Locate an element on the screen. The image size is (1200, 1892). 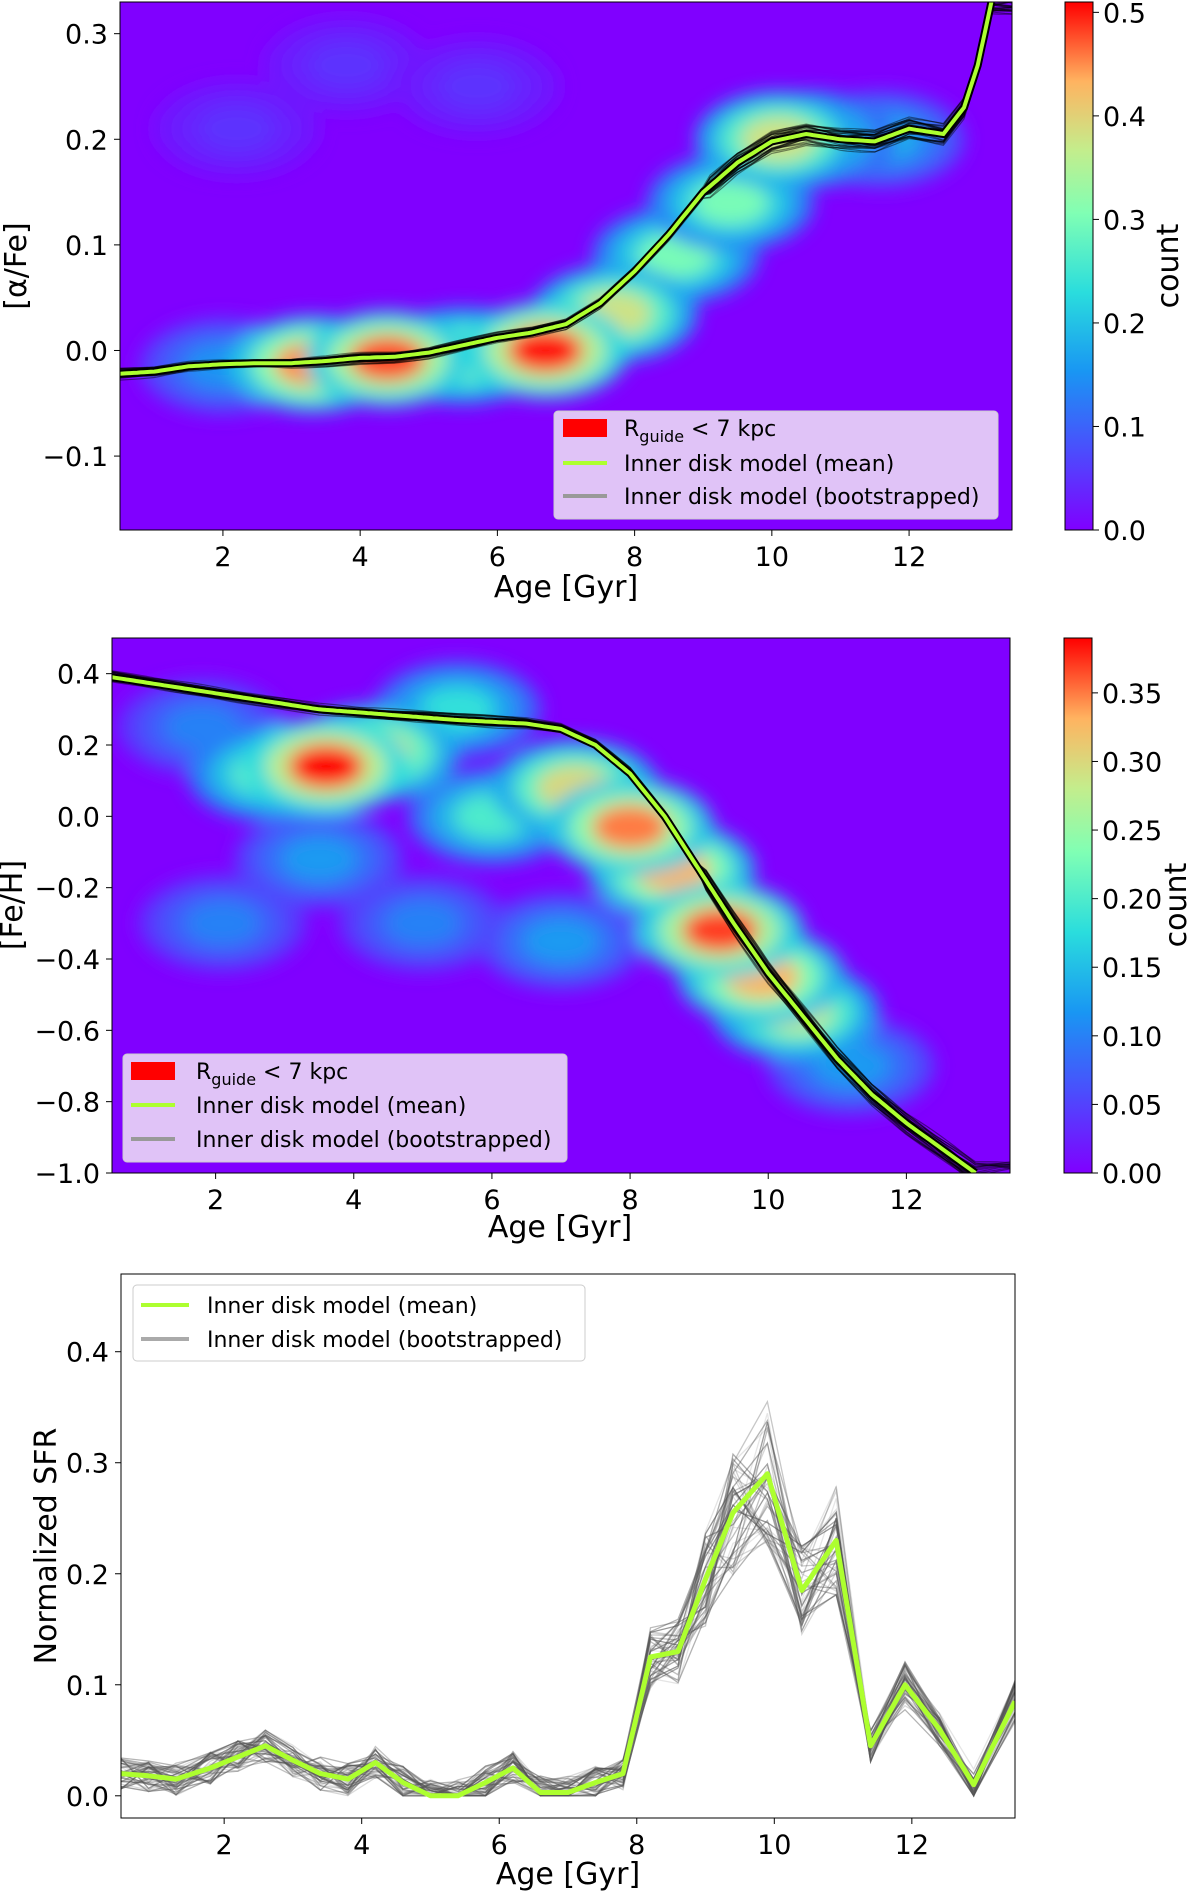
colorbar-tick-label: 0.2 is located at coordinates (1124, 324).